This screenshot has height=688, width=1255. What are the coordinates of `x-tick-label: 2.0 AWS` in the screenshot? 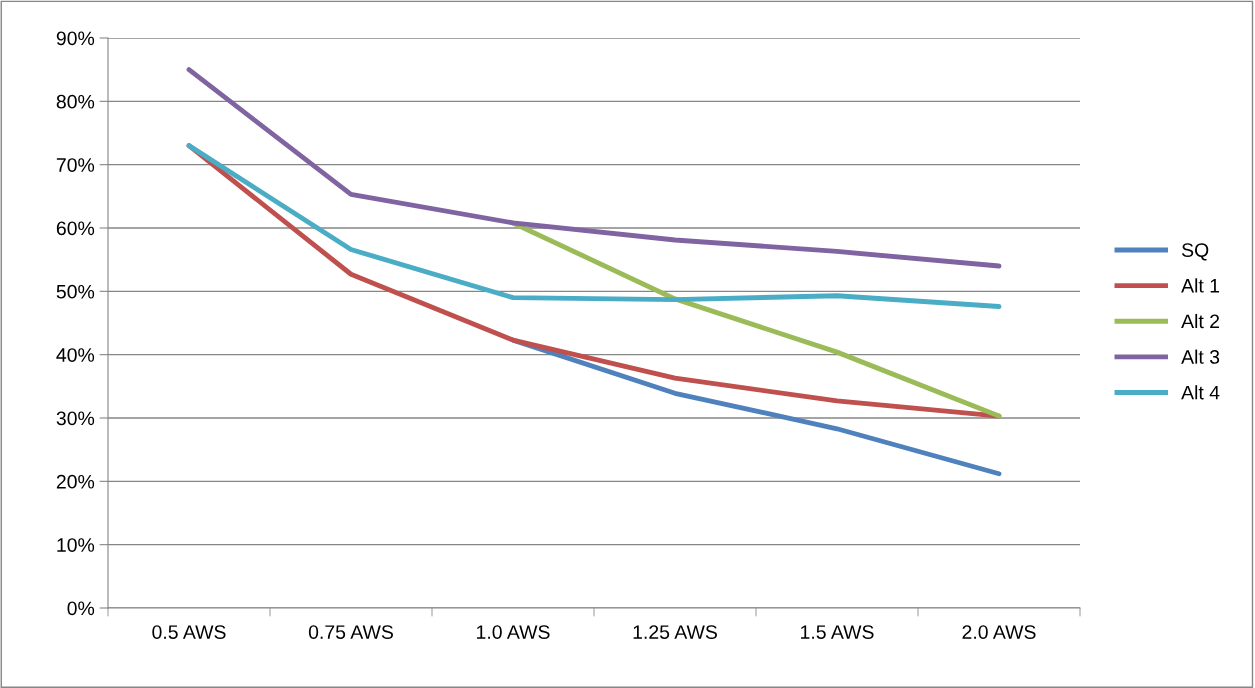 It's located at (999, 632).